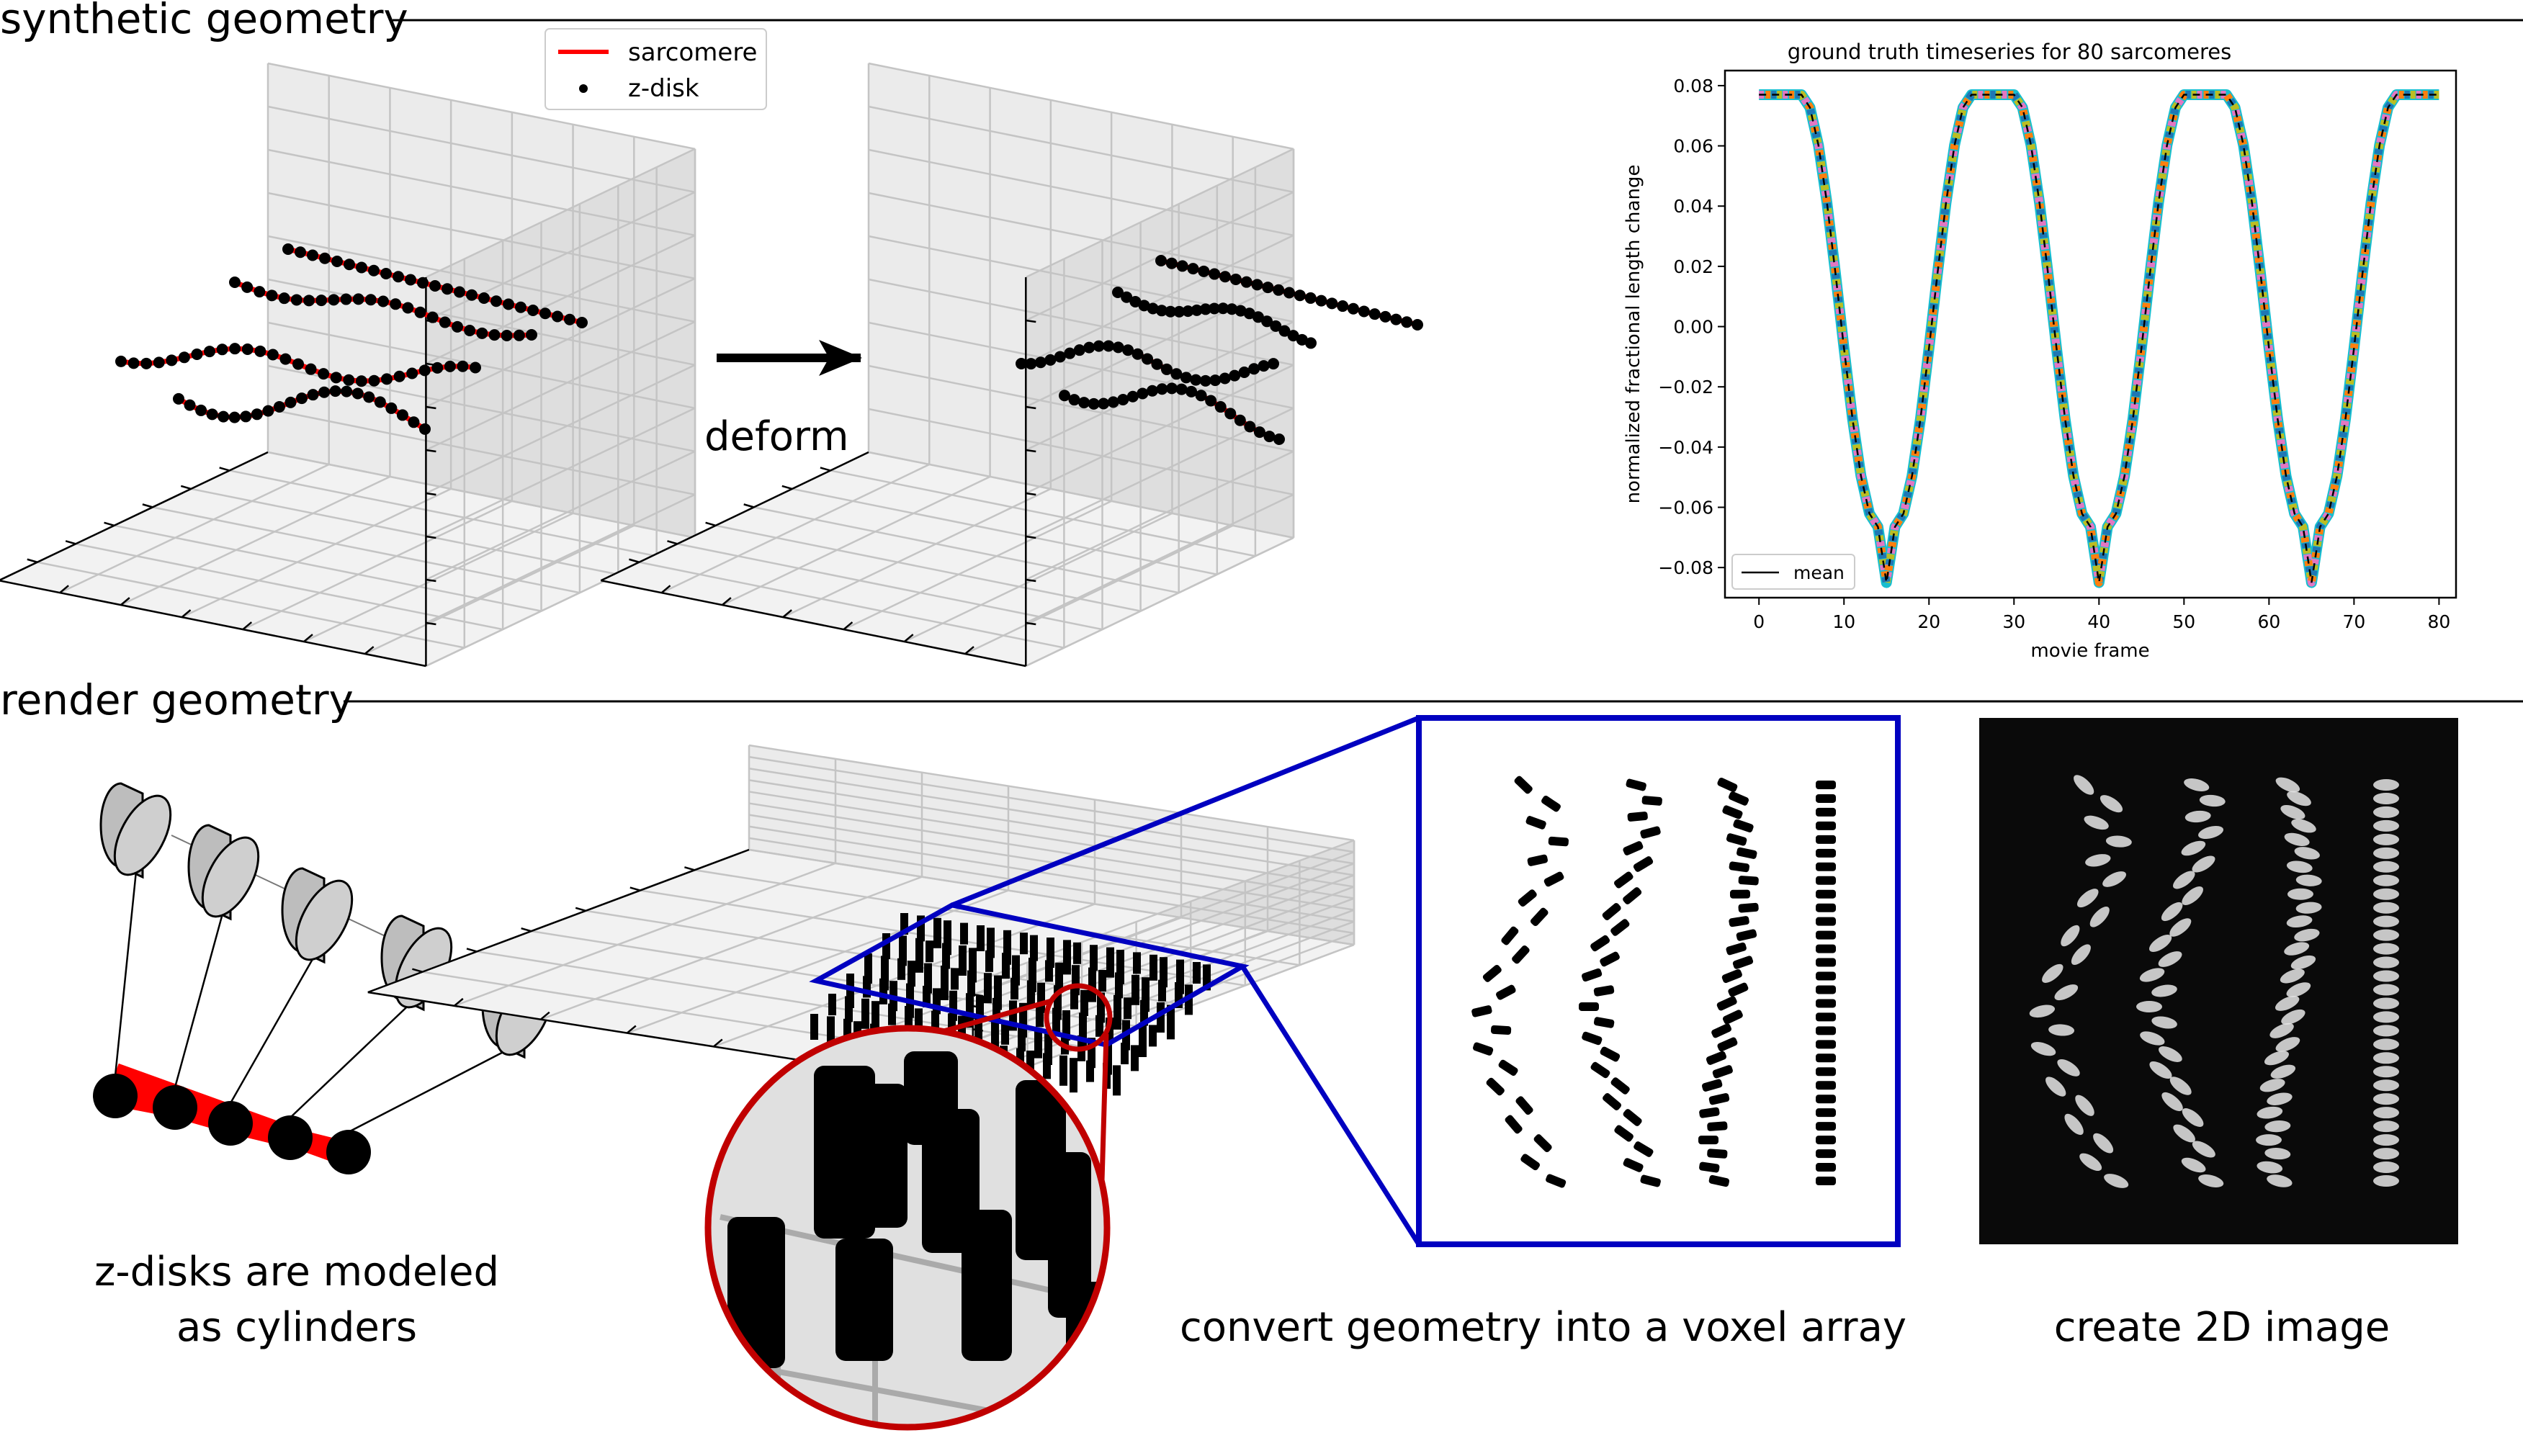 This screenshot has height=1456, width=2523. Describe the element at coordinates (1693, 86) in the screenshot. I see `chart-ytick-label: 0.08` at that location.